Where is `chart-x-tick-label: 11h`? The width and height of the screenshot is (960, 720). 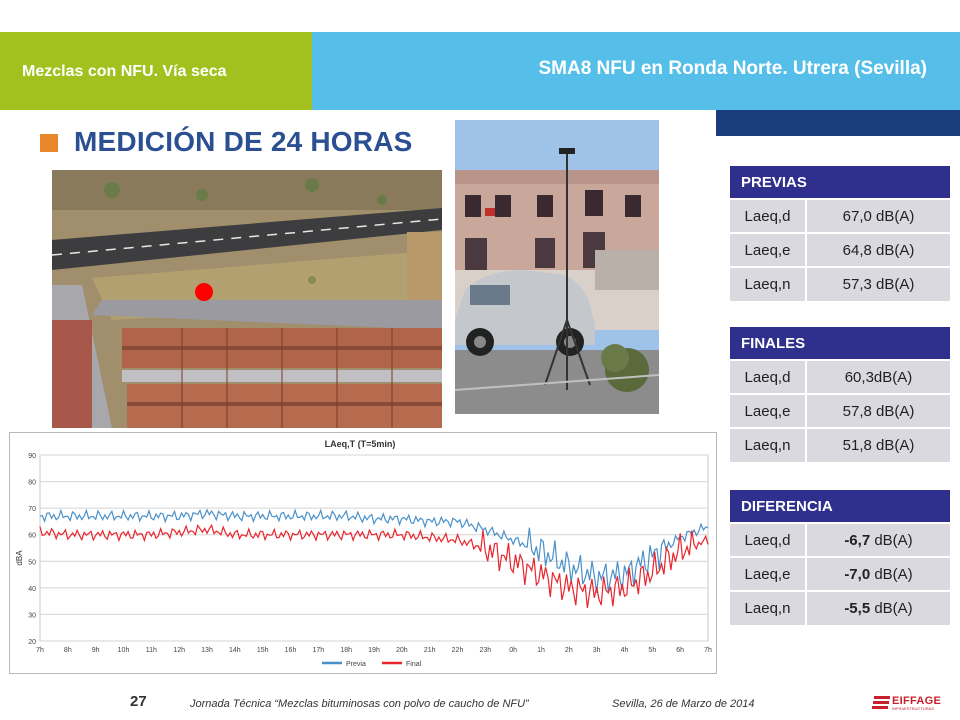
chart-x-tick-label: 11h is located at coordinates (151, 650).